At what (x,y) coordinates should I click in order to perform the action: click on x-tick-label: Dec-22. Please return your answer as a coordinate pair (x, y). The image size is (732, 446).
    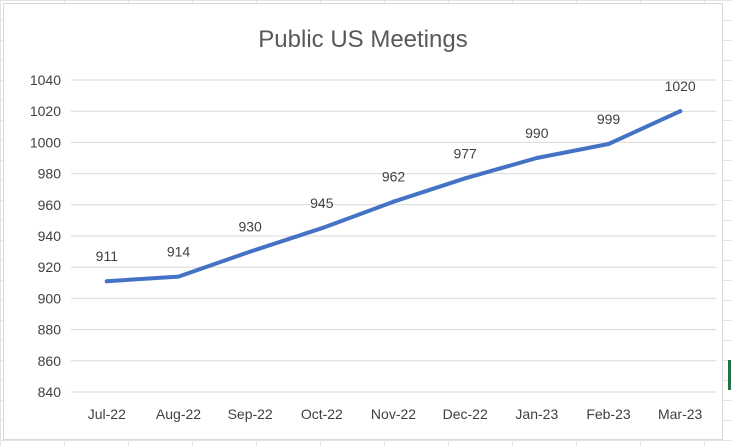
    Looking at the image, I should click on (465, 414).